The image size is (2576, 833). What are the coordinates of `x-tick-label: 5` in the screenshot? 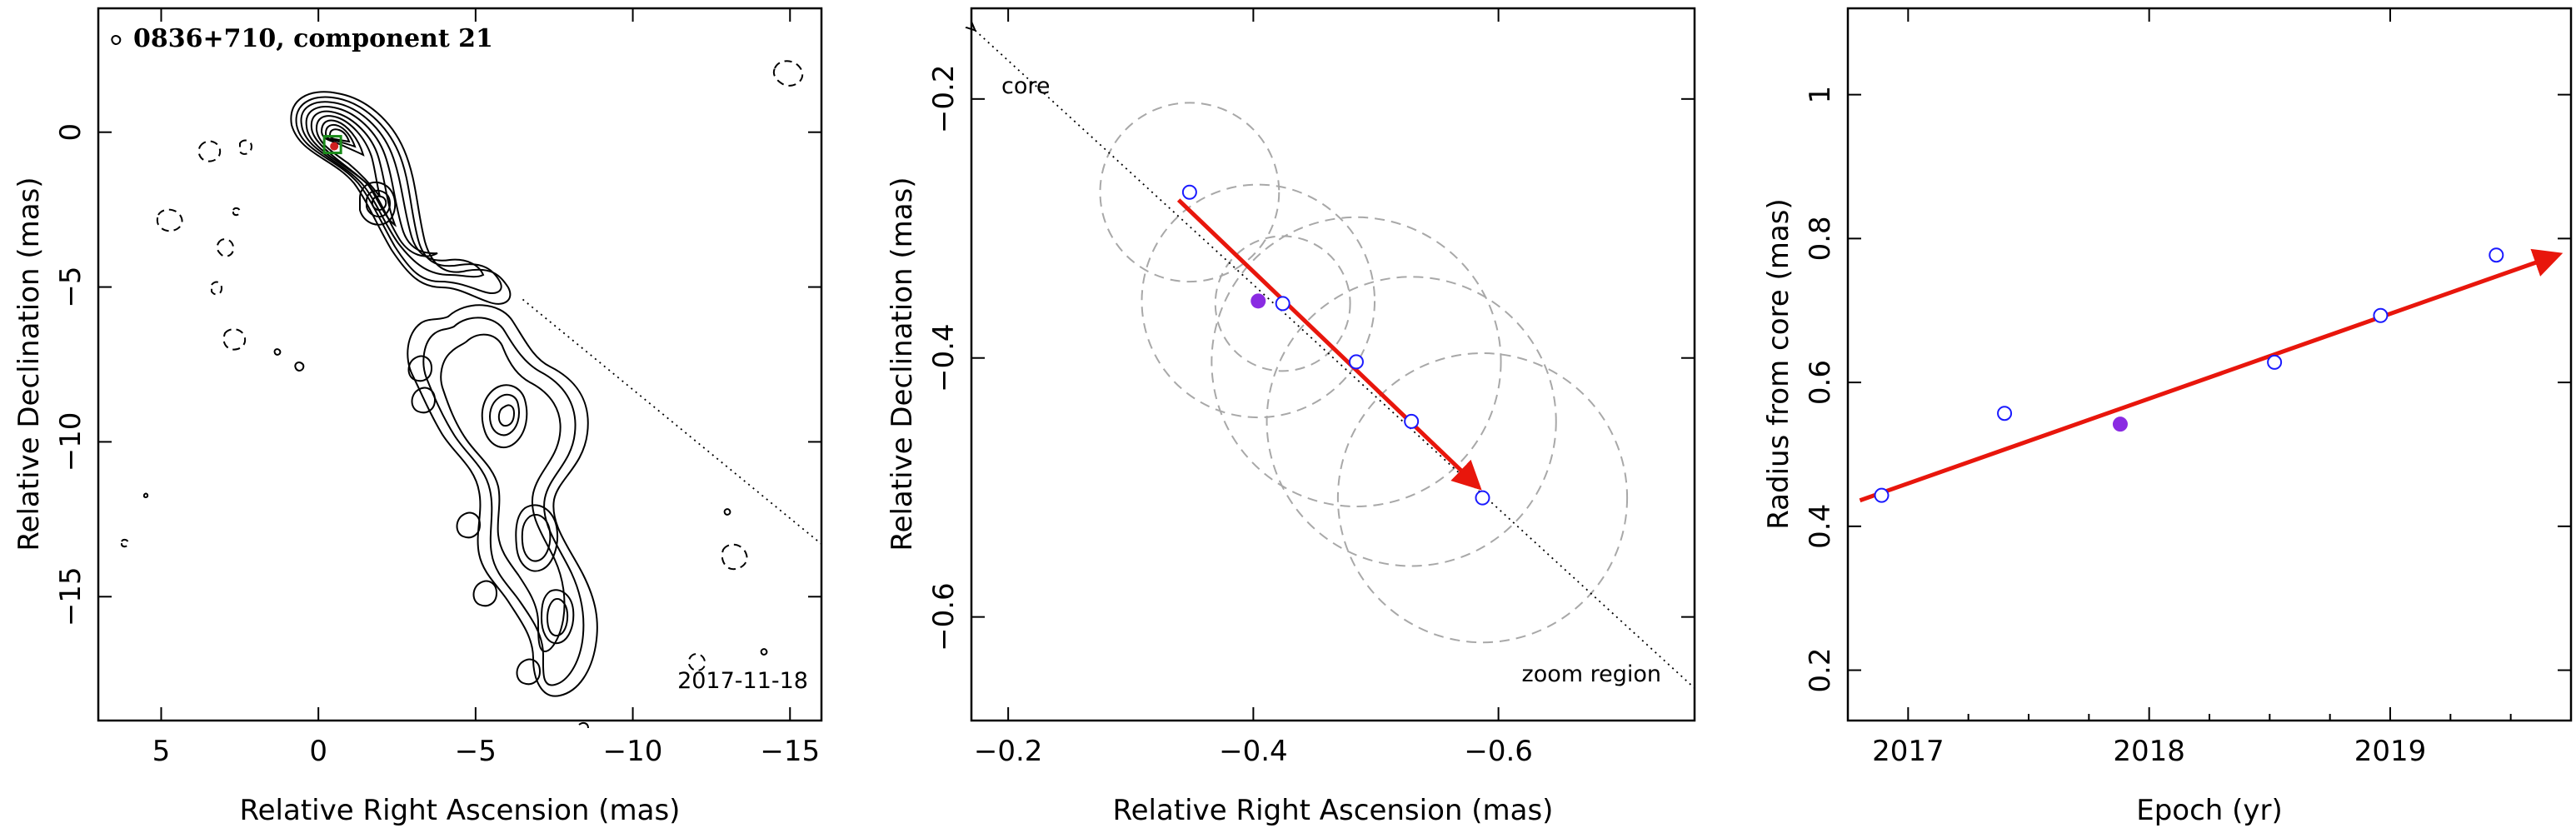 It's located at (161, 751).